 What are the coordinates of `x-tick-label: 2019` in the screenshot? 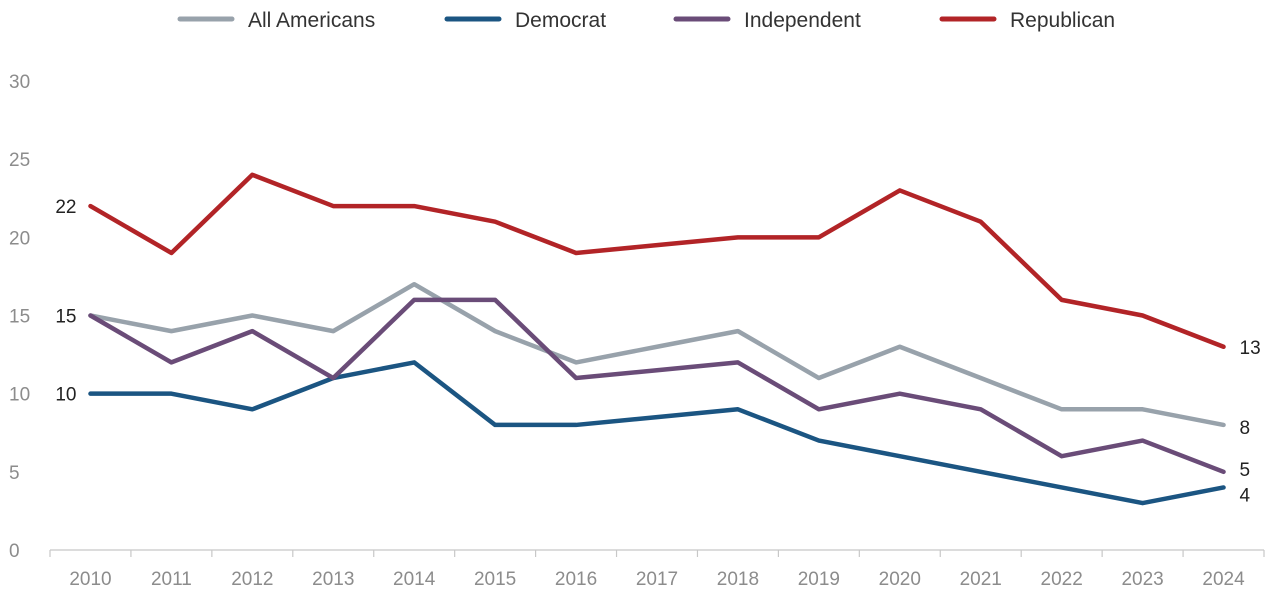 It's located at (819, 579).